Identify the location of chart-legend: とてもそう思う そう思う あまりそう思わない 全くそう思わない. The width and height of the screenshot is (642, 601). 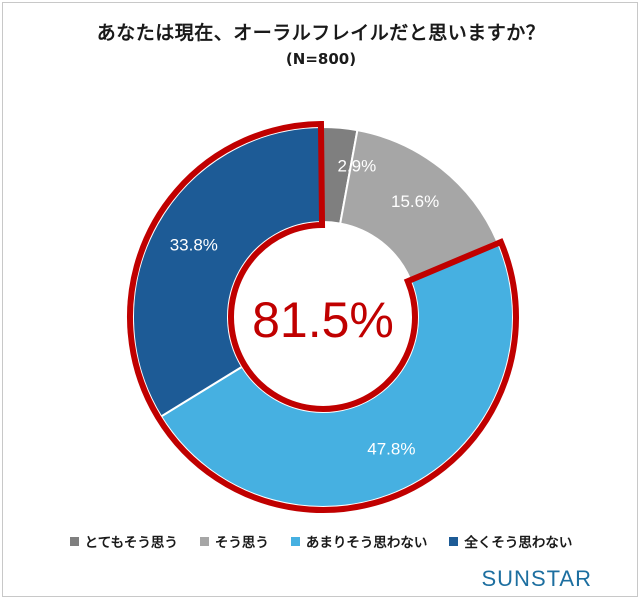
(321, 541).